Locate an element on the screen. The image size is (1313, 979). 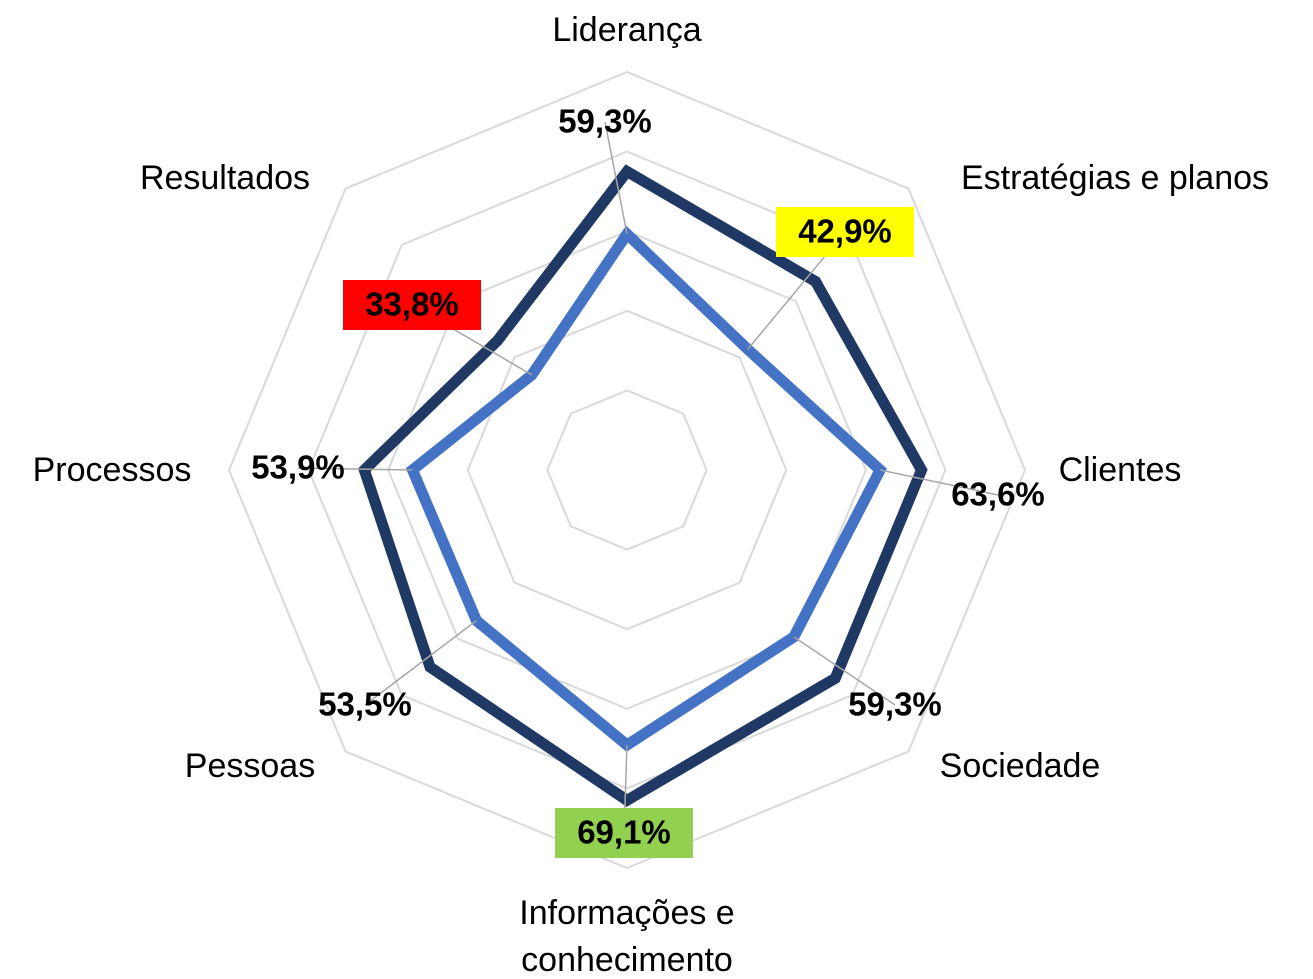
value-label: 53,5% is located at coordinates (365, 704).